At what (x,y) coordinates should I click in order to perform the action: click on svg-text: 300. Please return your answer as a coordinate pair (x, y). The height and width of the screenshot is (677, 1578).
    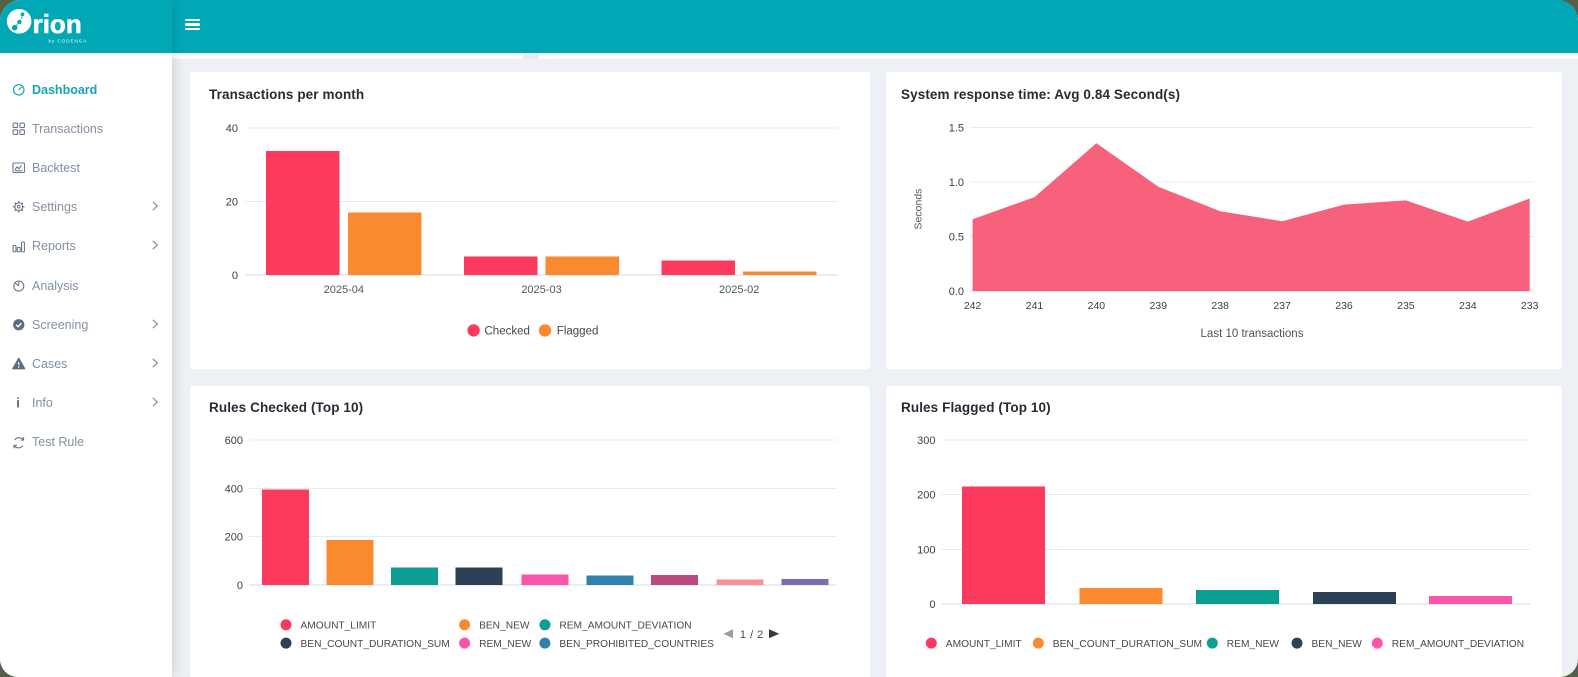
    Looking at the image, I should click on (926, 441).